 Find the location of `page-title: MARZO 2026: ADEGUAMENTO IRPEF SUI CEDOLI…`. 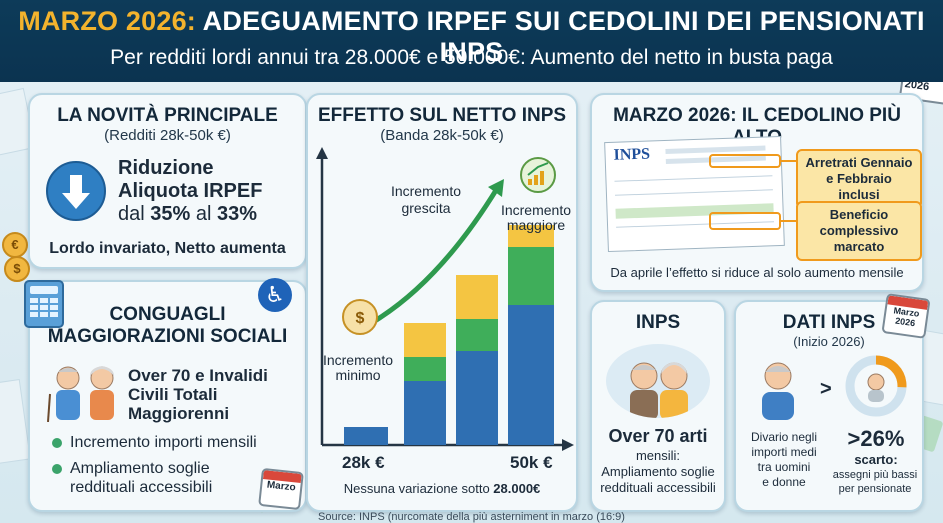

page-title: MARZO 2026: ADEGUAMENTO IRPEF SUI CEDOLI… is located at coordinates (471, 36).